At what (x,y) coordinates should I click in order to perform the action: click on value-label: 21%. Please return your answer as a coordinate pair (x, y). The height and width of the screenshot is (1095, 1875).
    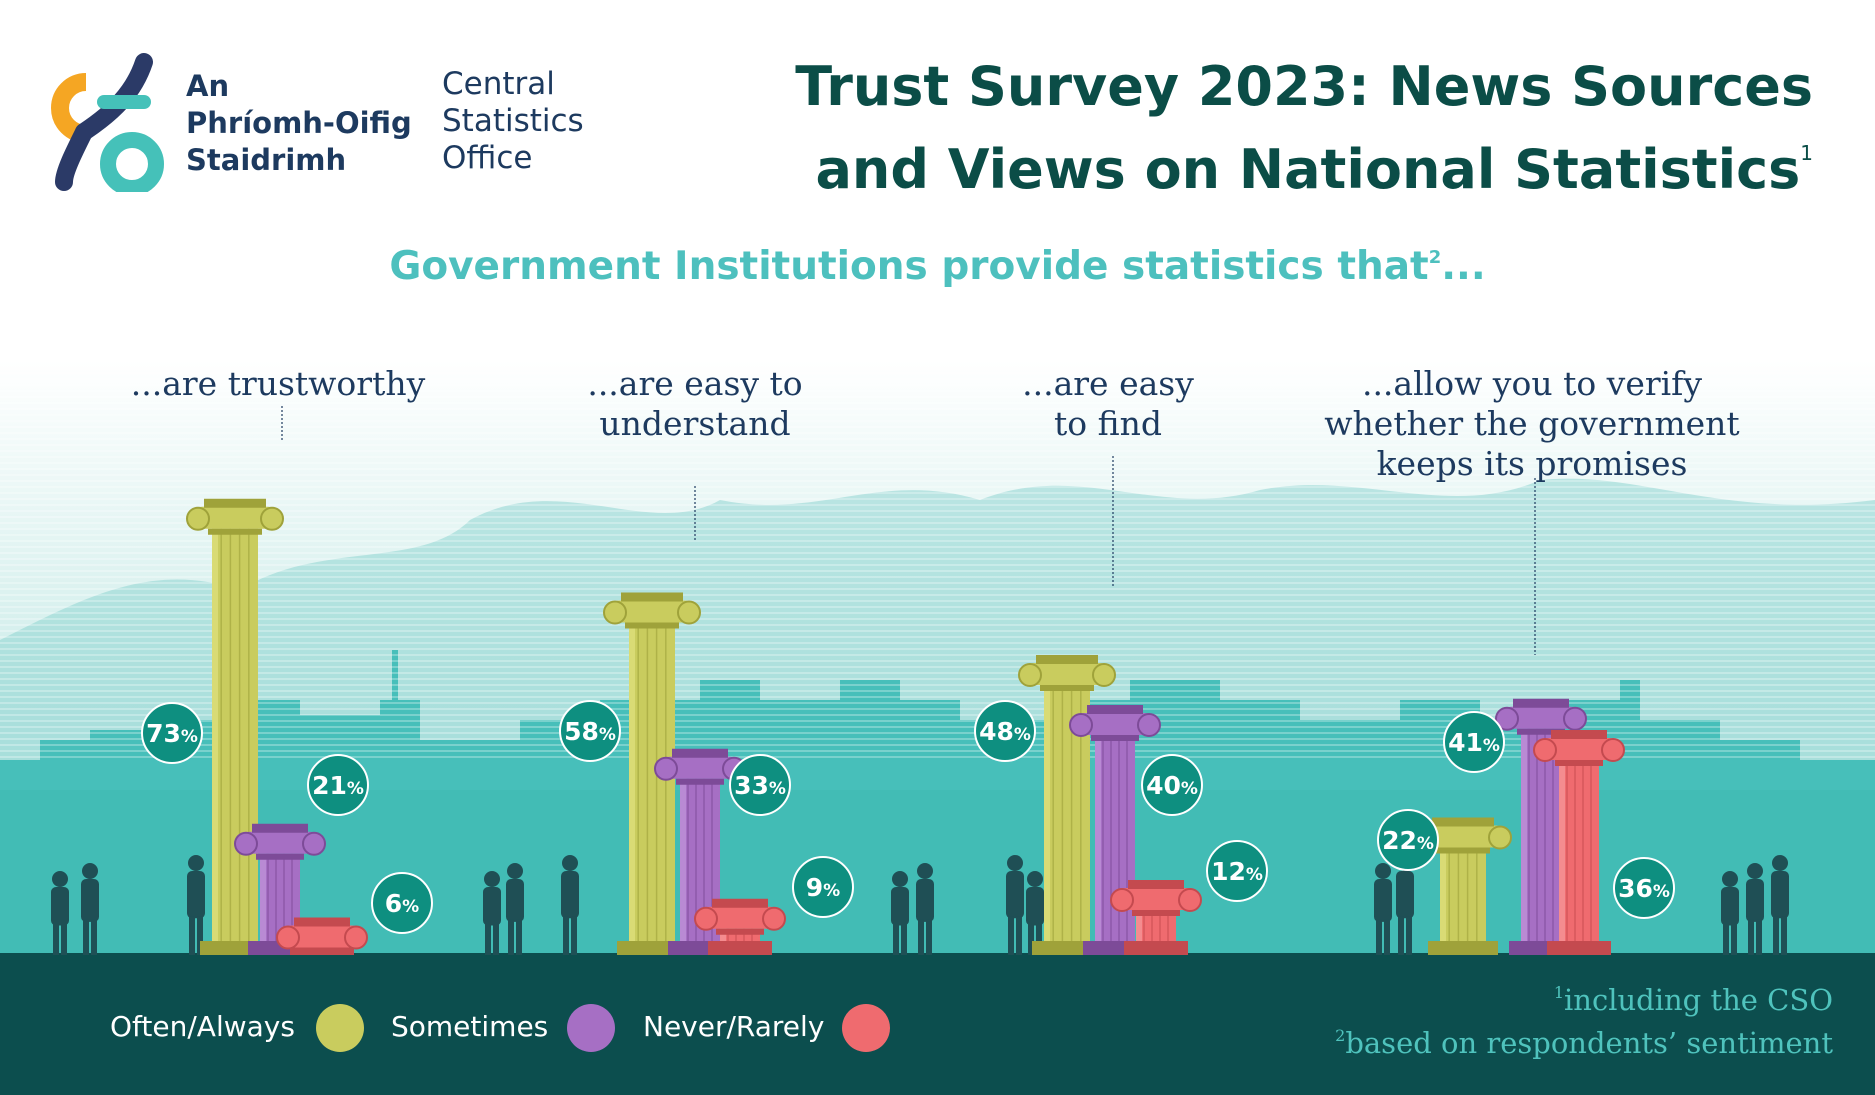
    Looking at the image, I should click on (338, 785).